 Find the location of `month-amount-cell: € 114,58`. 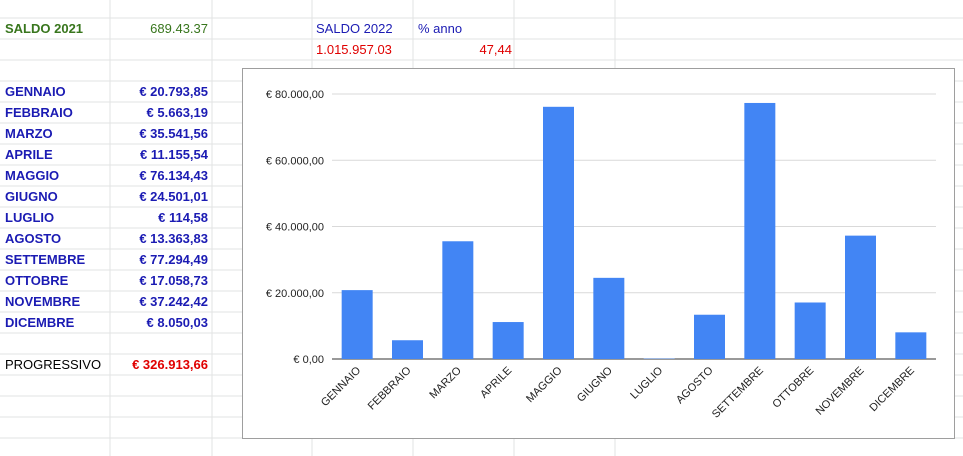

month-amount-cell: € 114,58 is located at coordinates (183, 217).